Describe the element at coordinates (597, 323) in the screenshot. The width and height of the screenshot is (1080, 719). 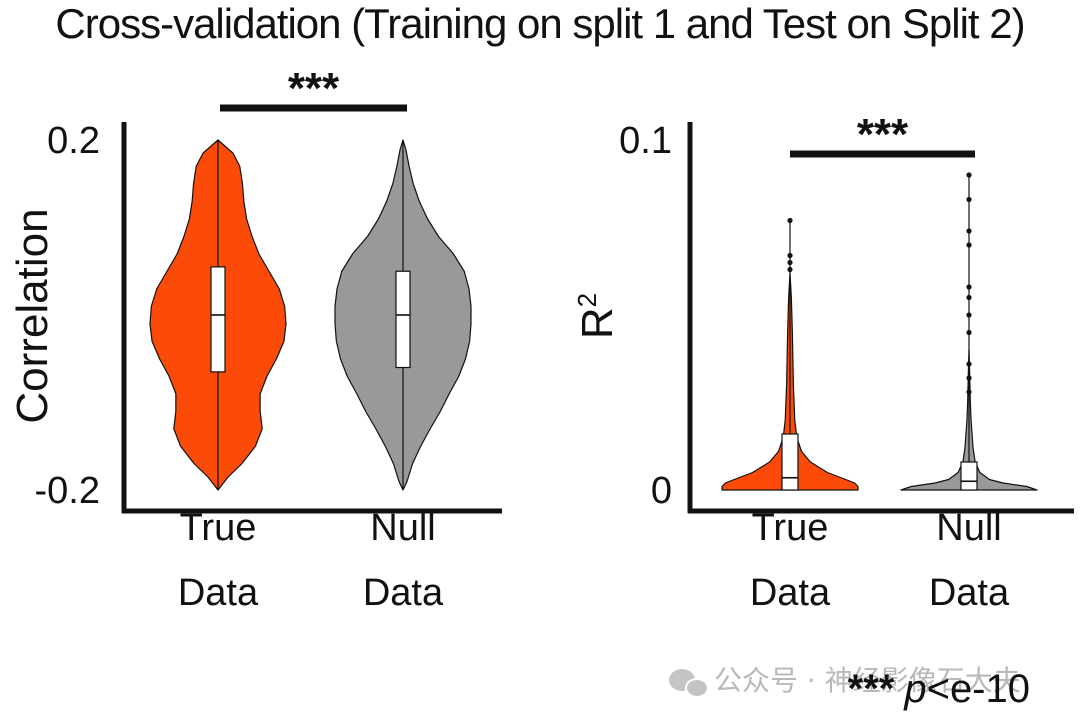
I see `y-axis-label-text: R` at that location.